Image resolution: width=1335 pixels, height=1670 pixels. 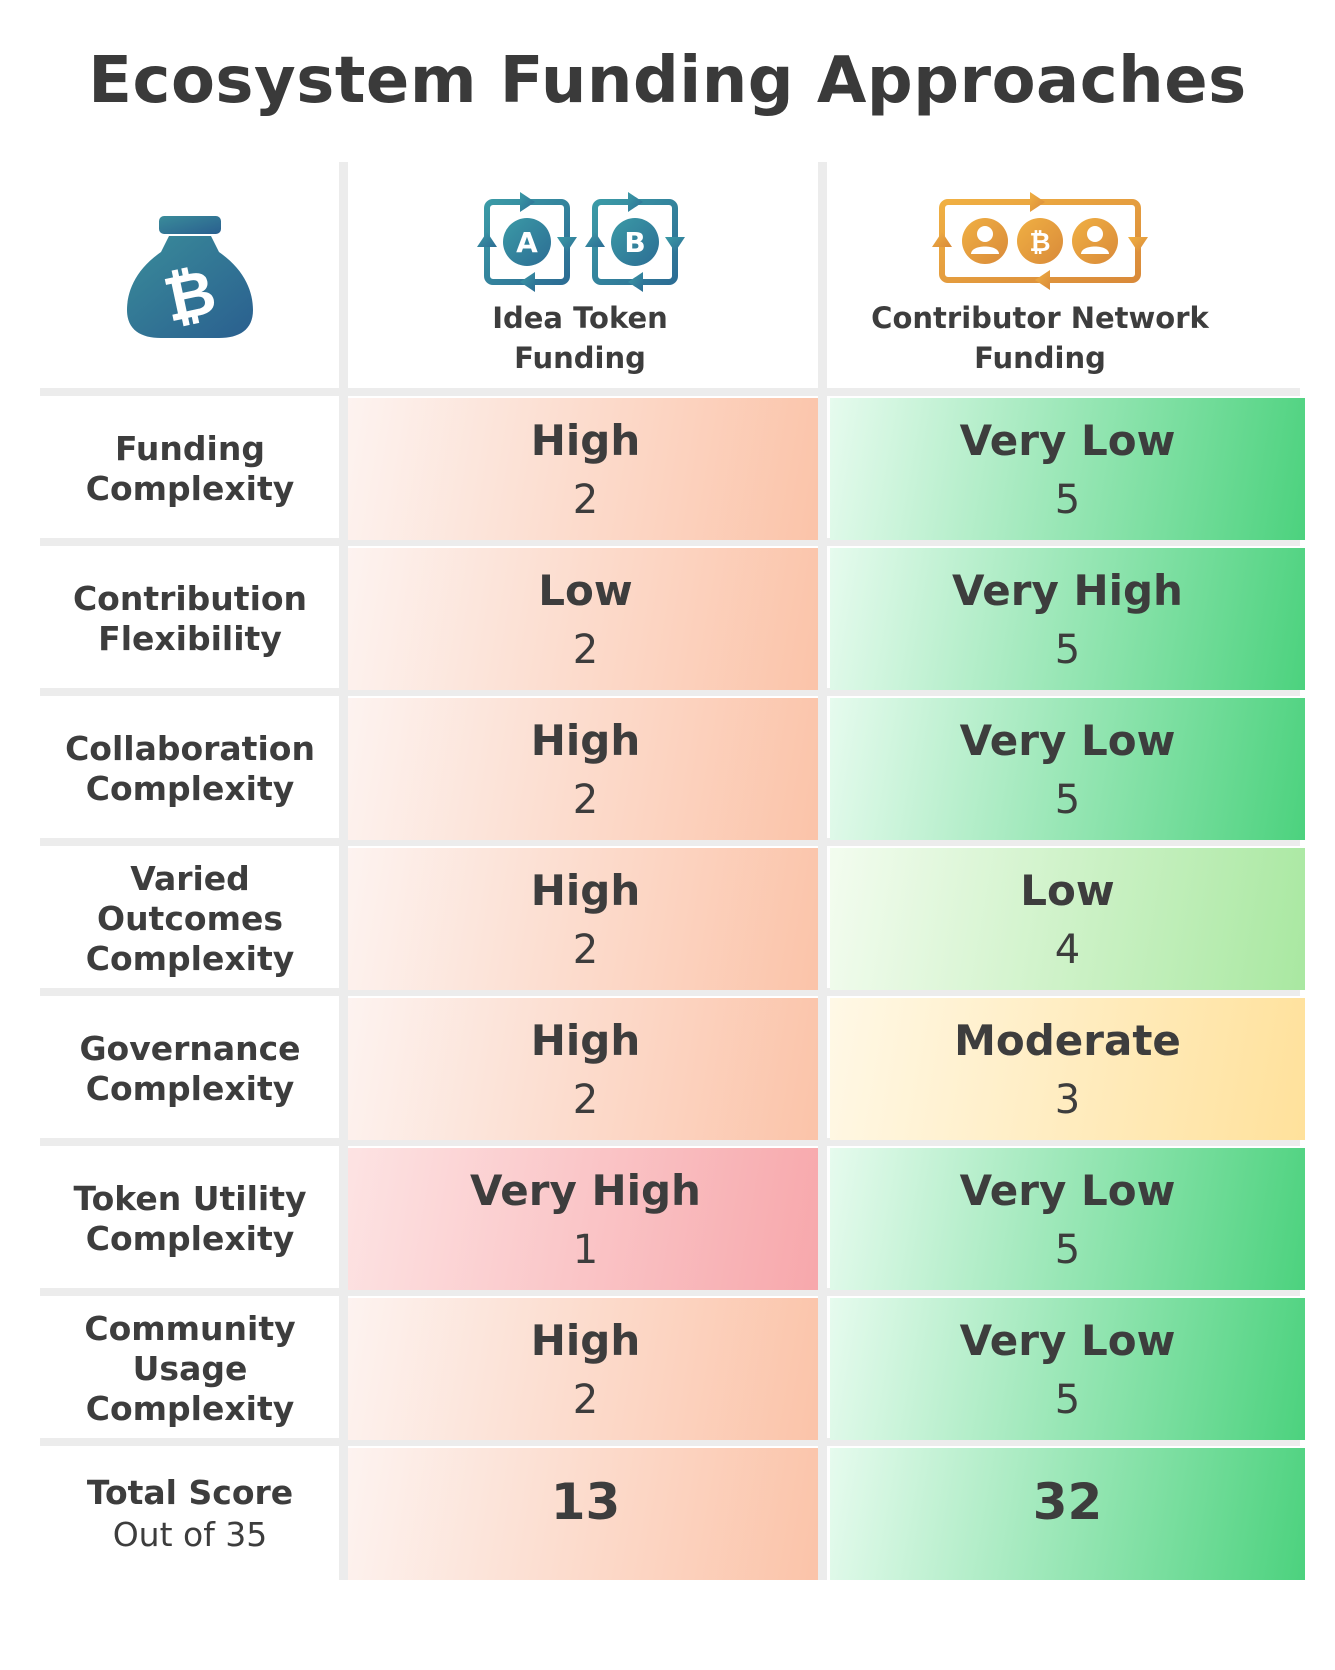 I want to click on idea-token-total-cell: 13, so click(x=585, y=1514).